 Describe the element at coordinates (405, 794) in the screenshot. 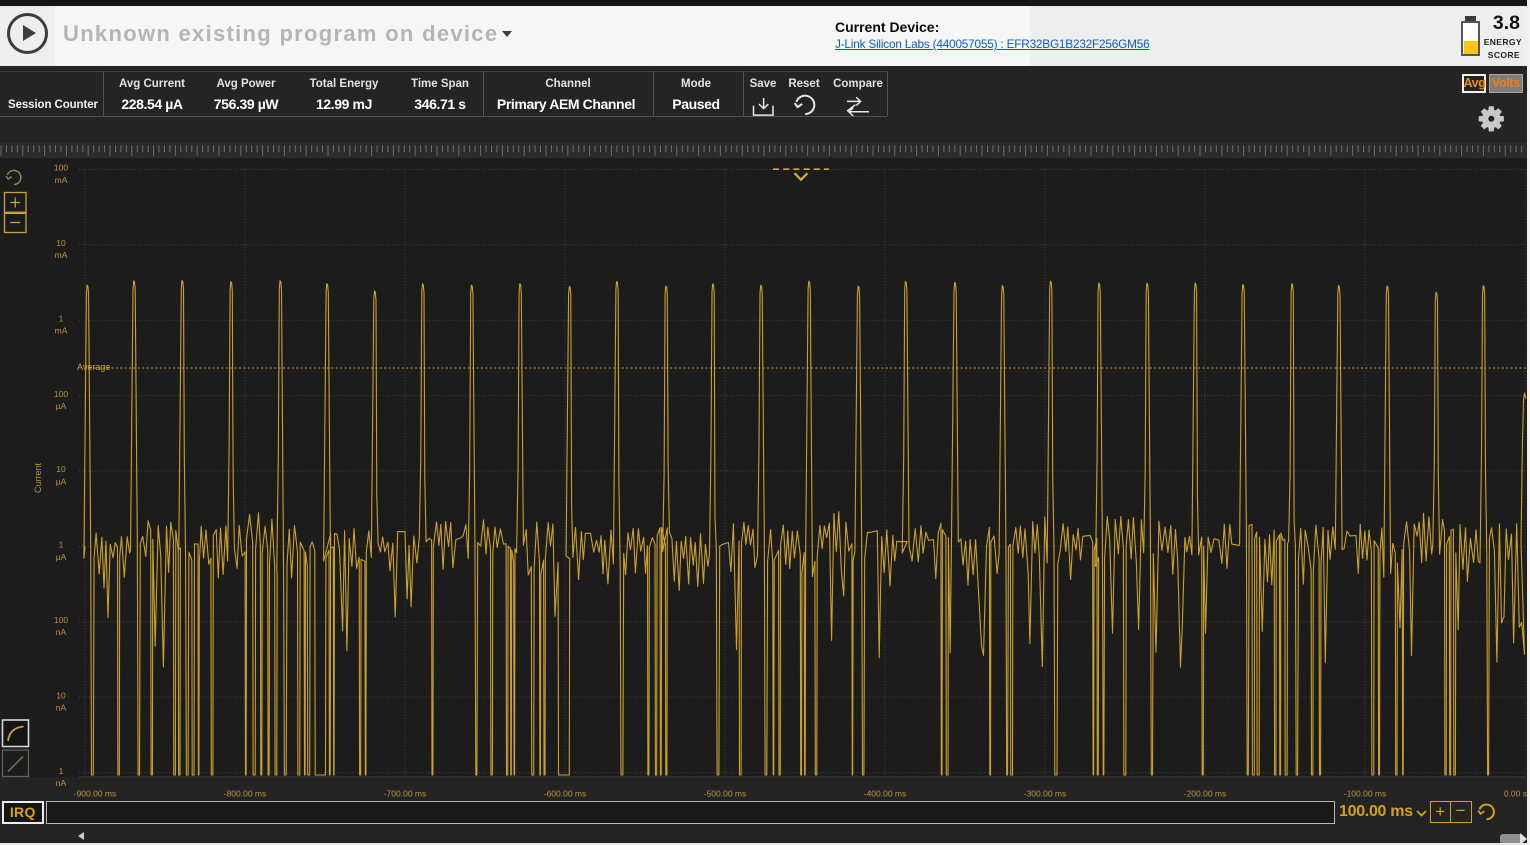

I see `svg-text: -700.00 ms` at that location.